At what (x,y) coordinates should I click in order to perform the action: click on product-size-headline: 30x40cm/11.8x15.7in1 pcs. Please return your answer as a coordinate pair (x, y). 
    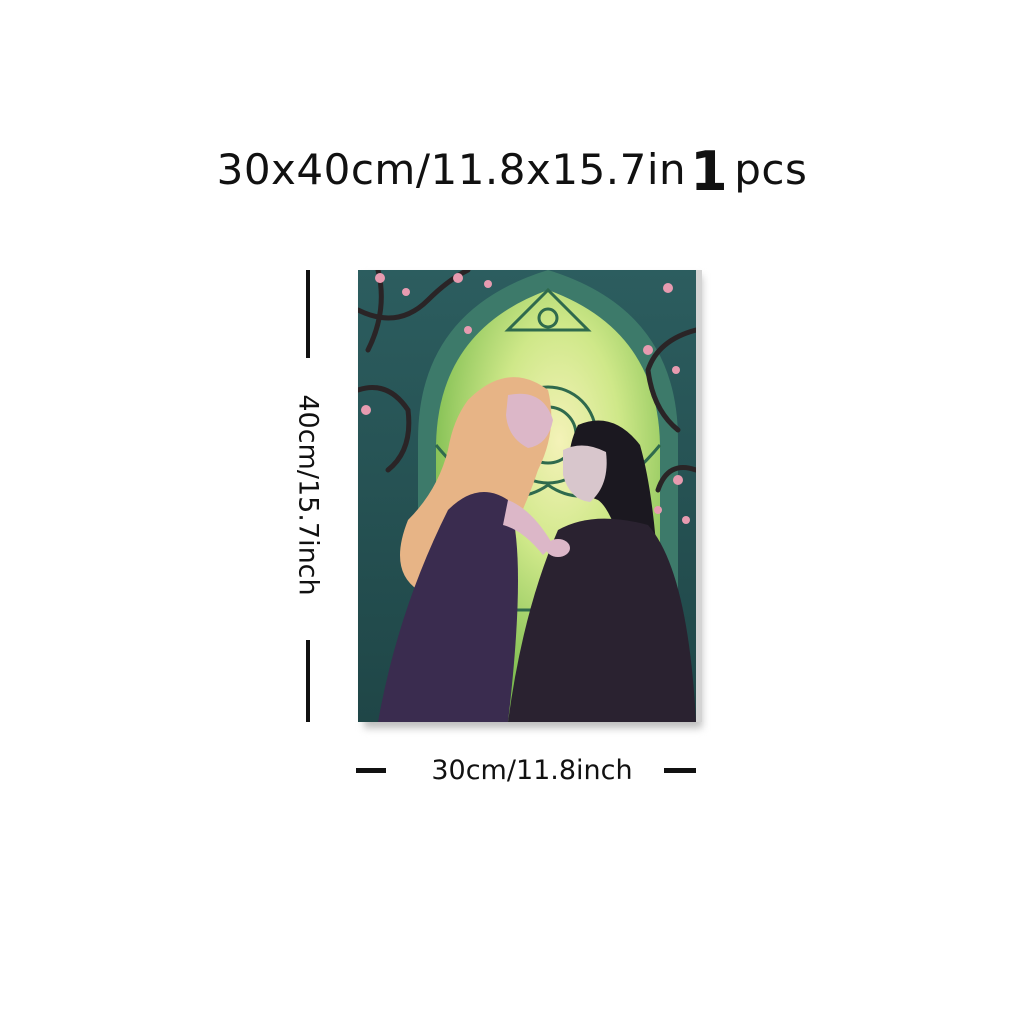
    Looking at the image, I should click on (512, 171).